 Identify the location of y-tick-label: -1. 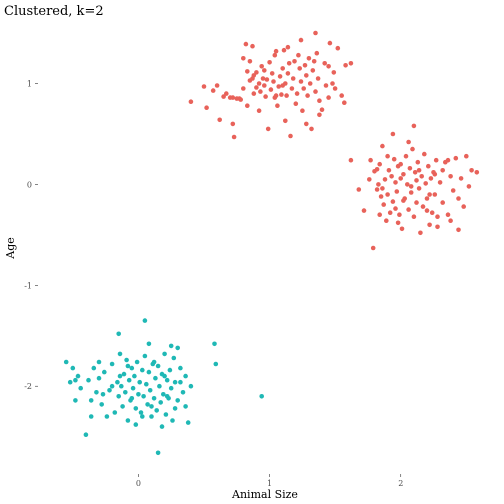
(28, 285).